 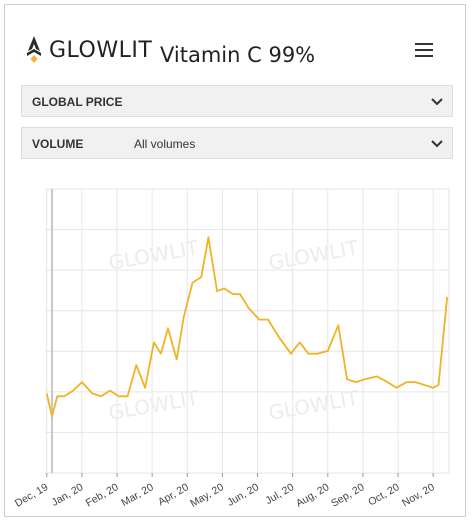 What do you see at coordinates (347, 495) in the screenshot?
I see `x-tick-label: Sep, 20` at bounding box center [347, 495].